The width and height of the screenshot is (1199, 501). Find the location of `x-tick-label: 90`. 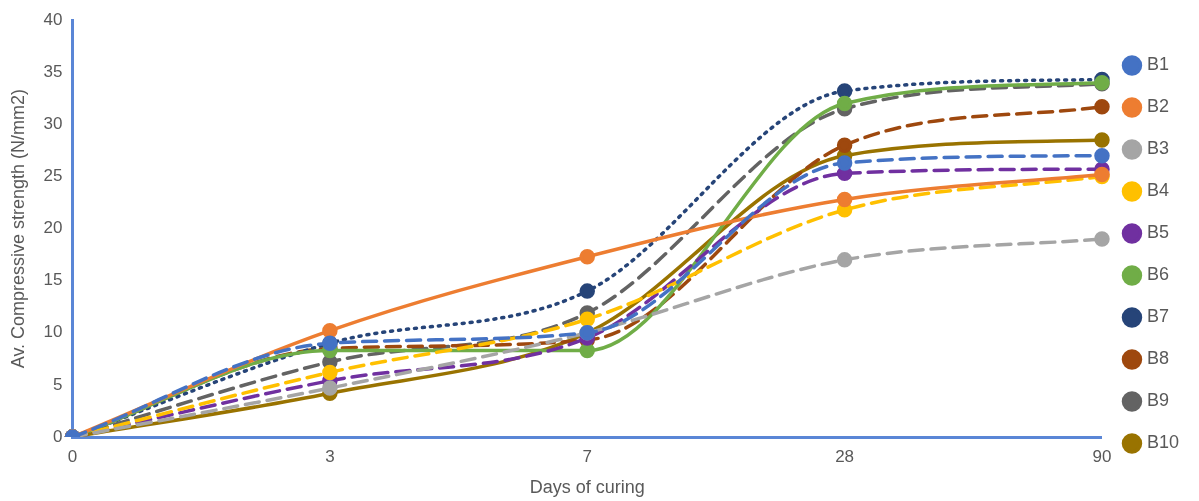

x-tick-label: 90 is located at coordinates (1102, 456).